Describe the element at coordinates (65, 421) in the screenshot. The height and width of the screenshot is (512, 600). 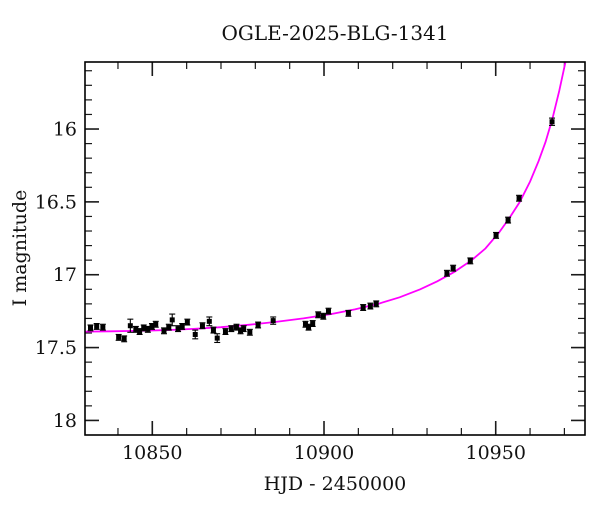
I see `y-tick-label: 18` at that location.